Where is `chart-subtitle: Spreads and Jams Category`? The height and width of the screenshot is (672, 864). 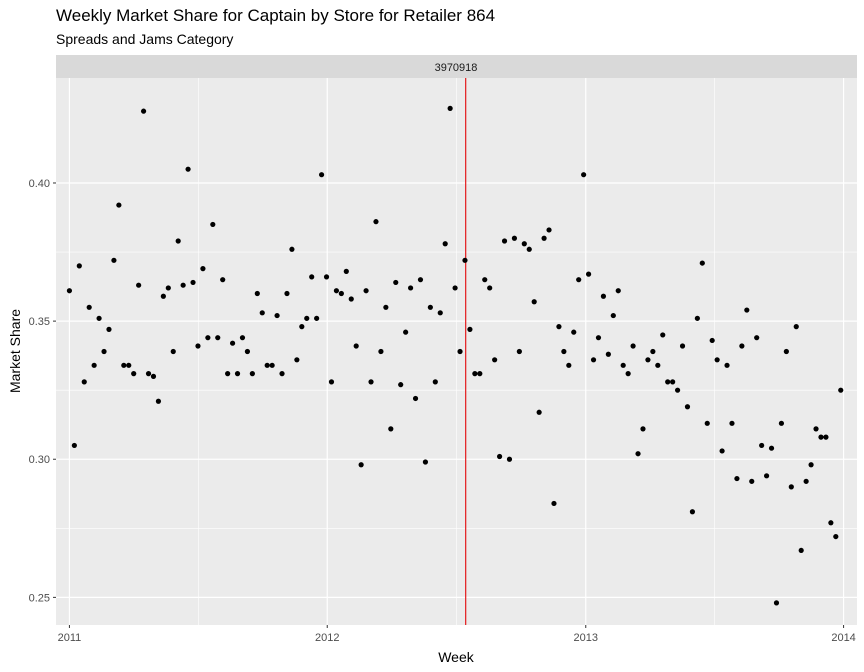
chart-subtitle: Spreads and Jams Category is located at coordinates (145, 39).